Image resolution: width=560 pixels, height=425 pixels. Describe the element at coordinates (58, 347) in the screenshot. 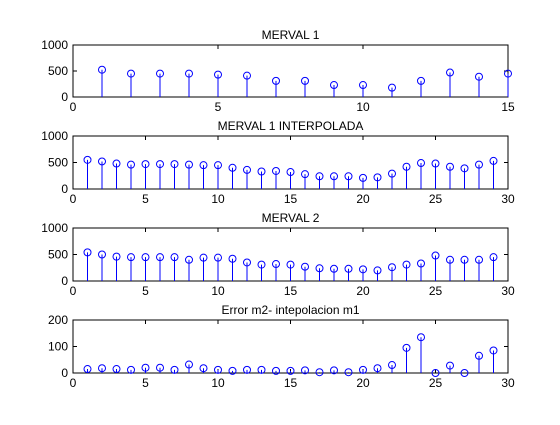

I see `y-tick-label: 100` at that location.